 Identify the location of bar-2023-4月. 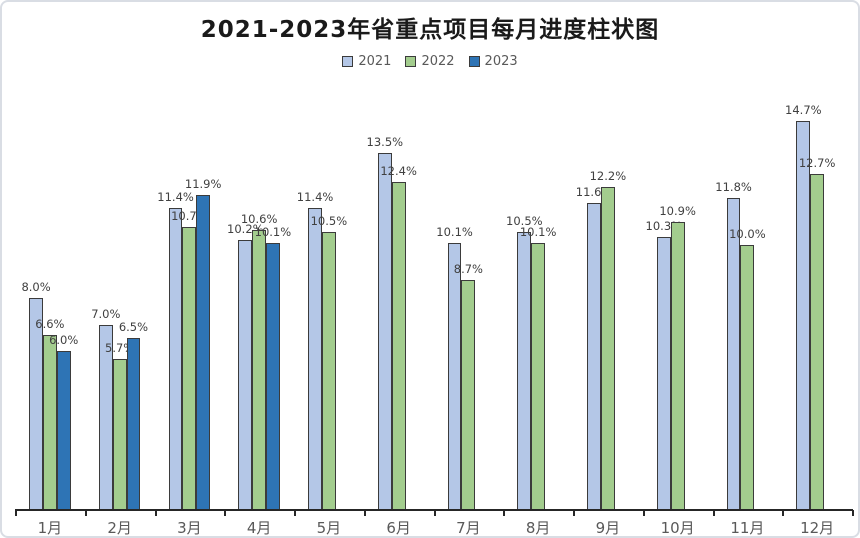
(273, 376).